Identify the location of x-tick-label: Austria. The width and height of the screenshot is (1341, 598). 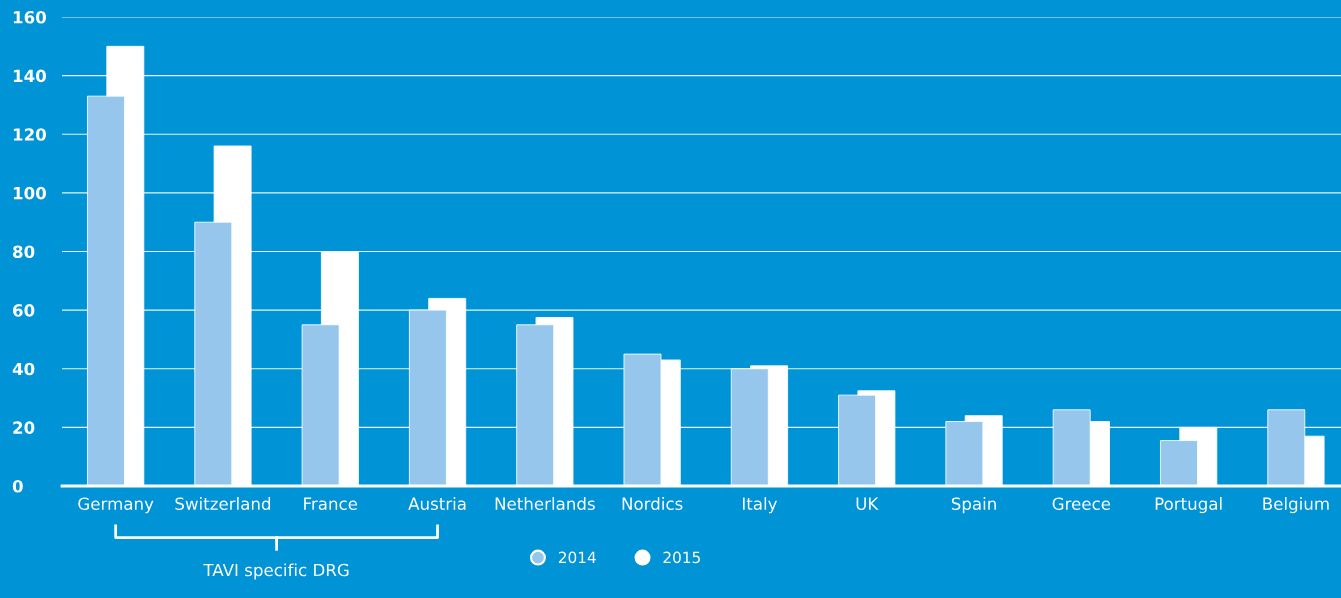
(437, 504).